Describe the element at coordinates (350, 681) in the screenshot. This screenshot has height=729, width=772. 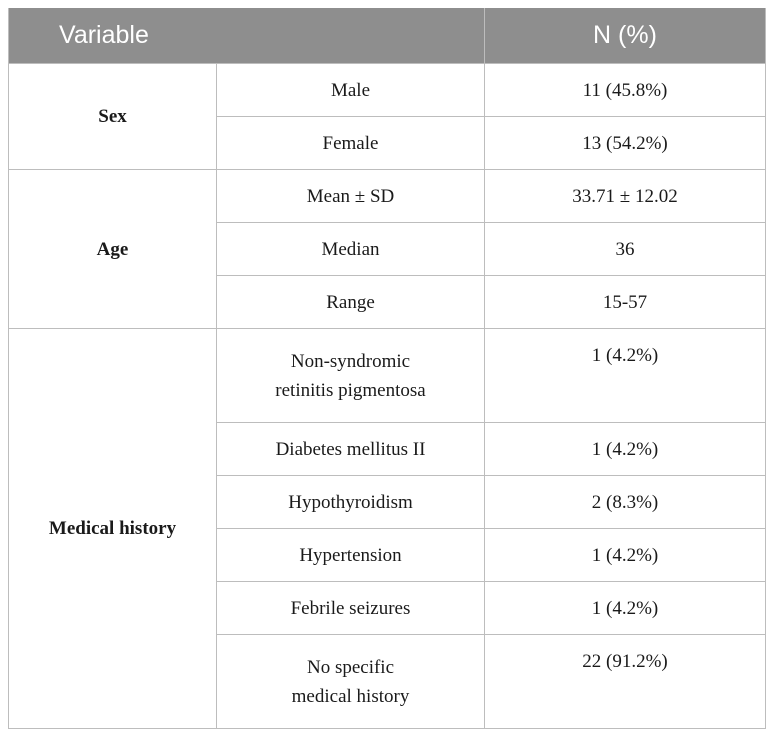
I see `row-label: No specific medical history` at that location.